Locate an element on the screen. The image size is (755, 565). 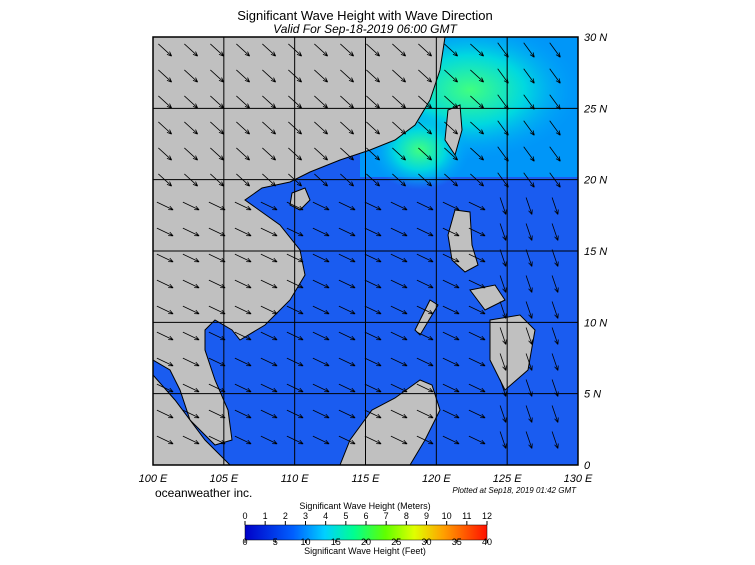
lon-label: 130 E is located at coordinates (578, 479).